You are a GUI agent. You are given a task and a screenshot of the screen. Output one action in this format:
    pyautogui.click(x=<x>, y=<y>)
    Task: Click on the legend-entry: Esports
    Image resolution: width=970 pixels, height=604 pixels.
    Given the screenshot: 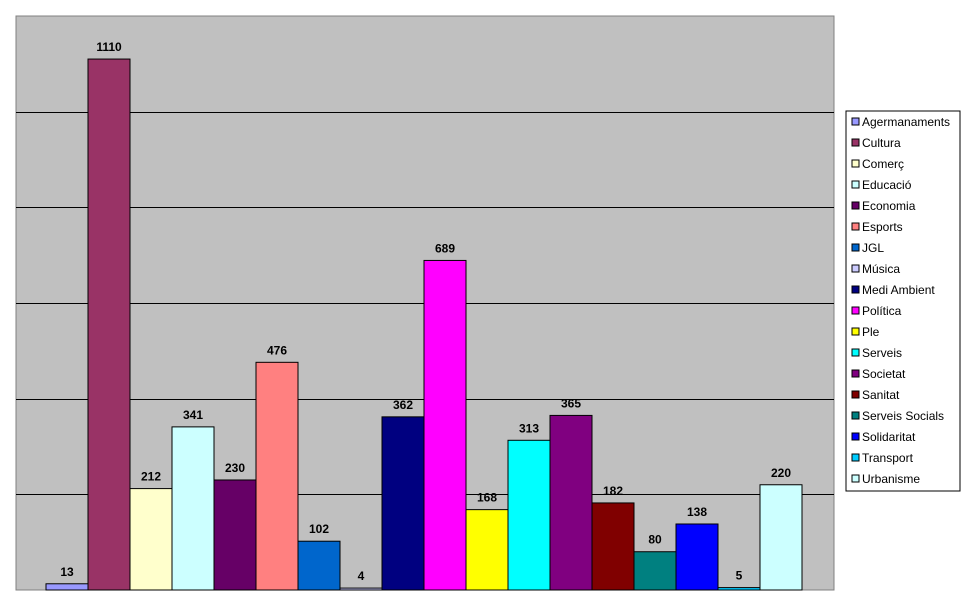 What is the action you would take?
    pyautogui.click(x=882, y=227)
    